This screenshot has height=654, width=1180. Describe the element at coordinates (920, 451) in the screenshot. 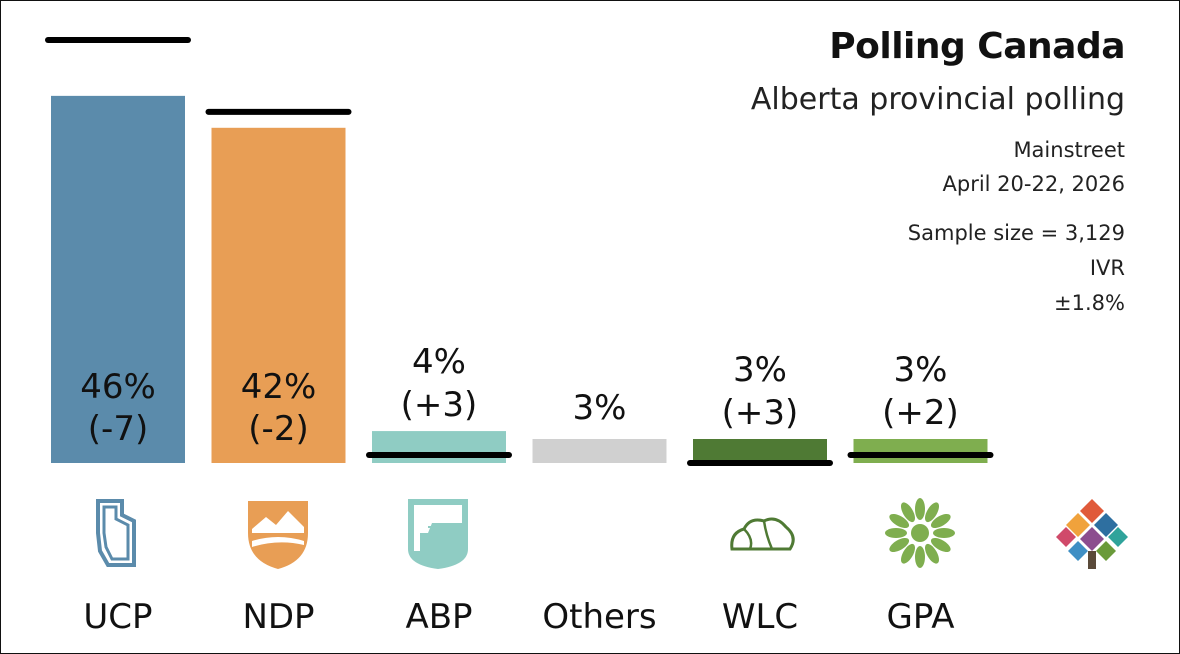

I see `bar-gpa` at that location.